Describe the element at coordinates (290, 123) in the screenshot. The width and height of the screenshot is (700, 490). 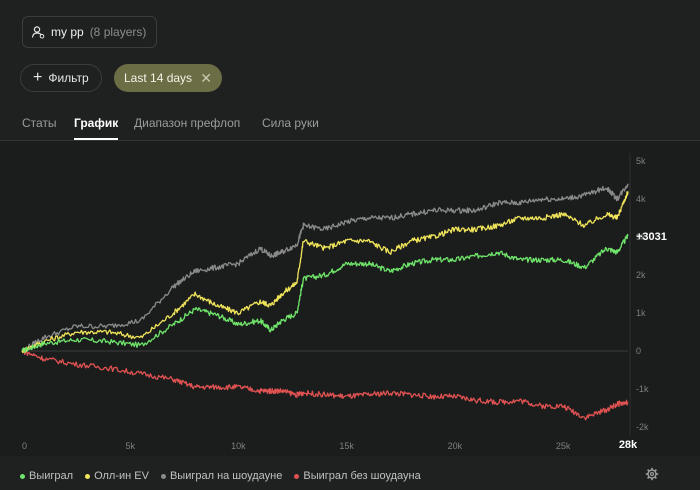
I see `tab-hand-strength: Сила руки` at that location.